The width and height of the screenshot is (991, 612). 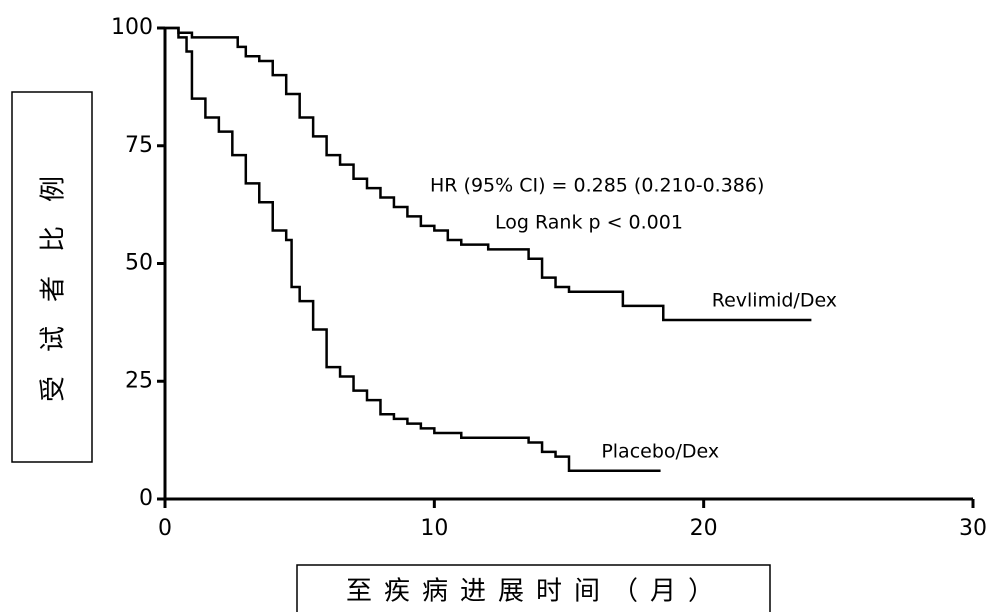 I want to click on series-label: Revlimid/Dex, so click(x=774, y=301).